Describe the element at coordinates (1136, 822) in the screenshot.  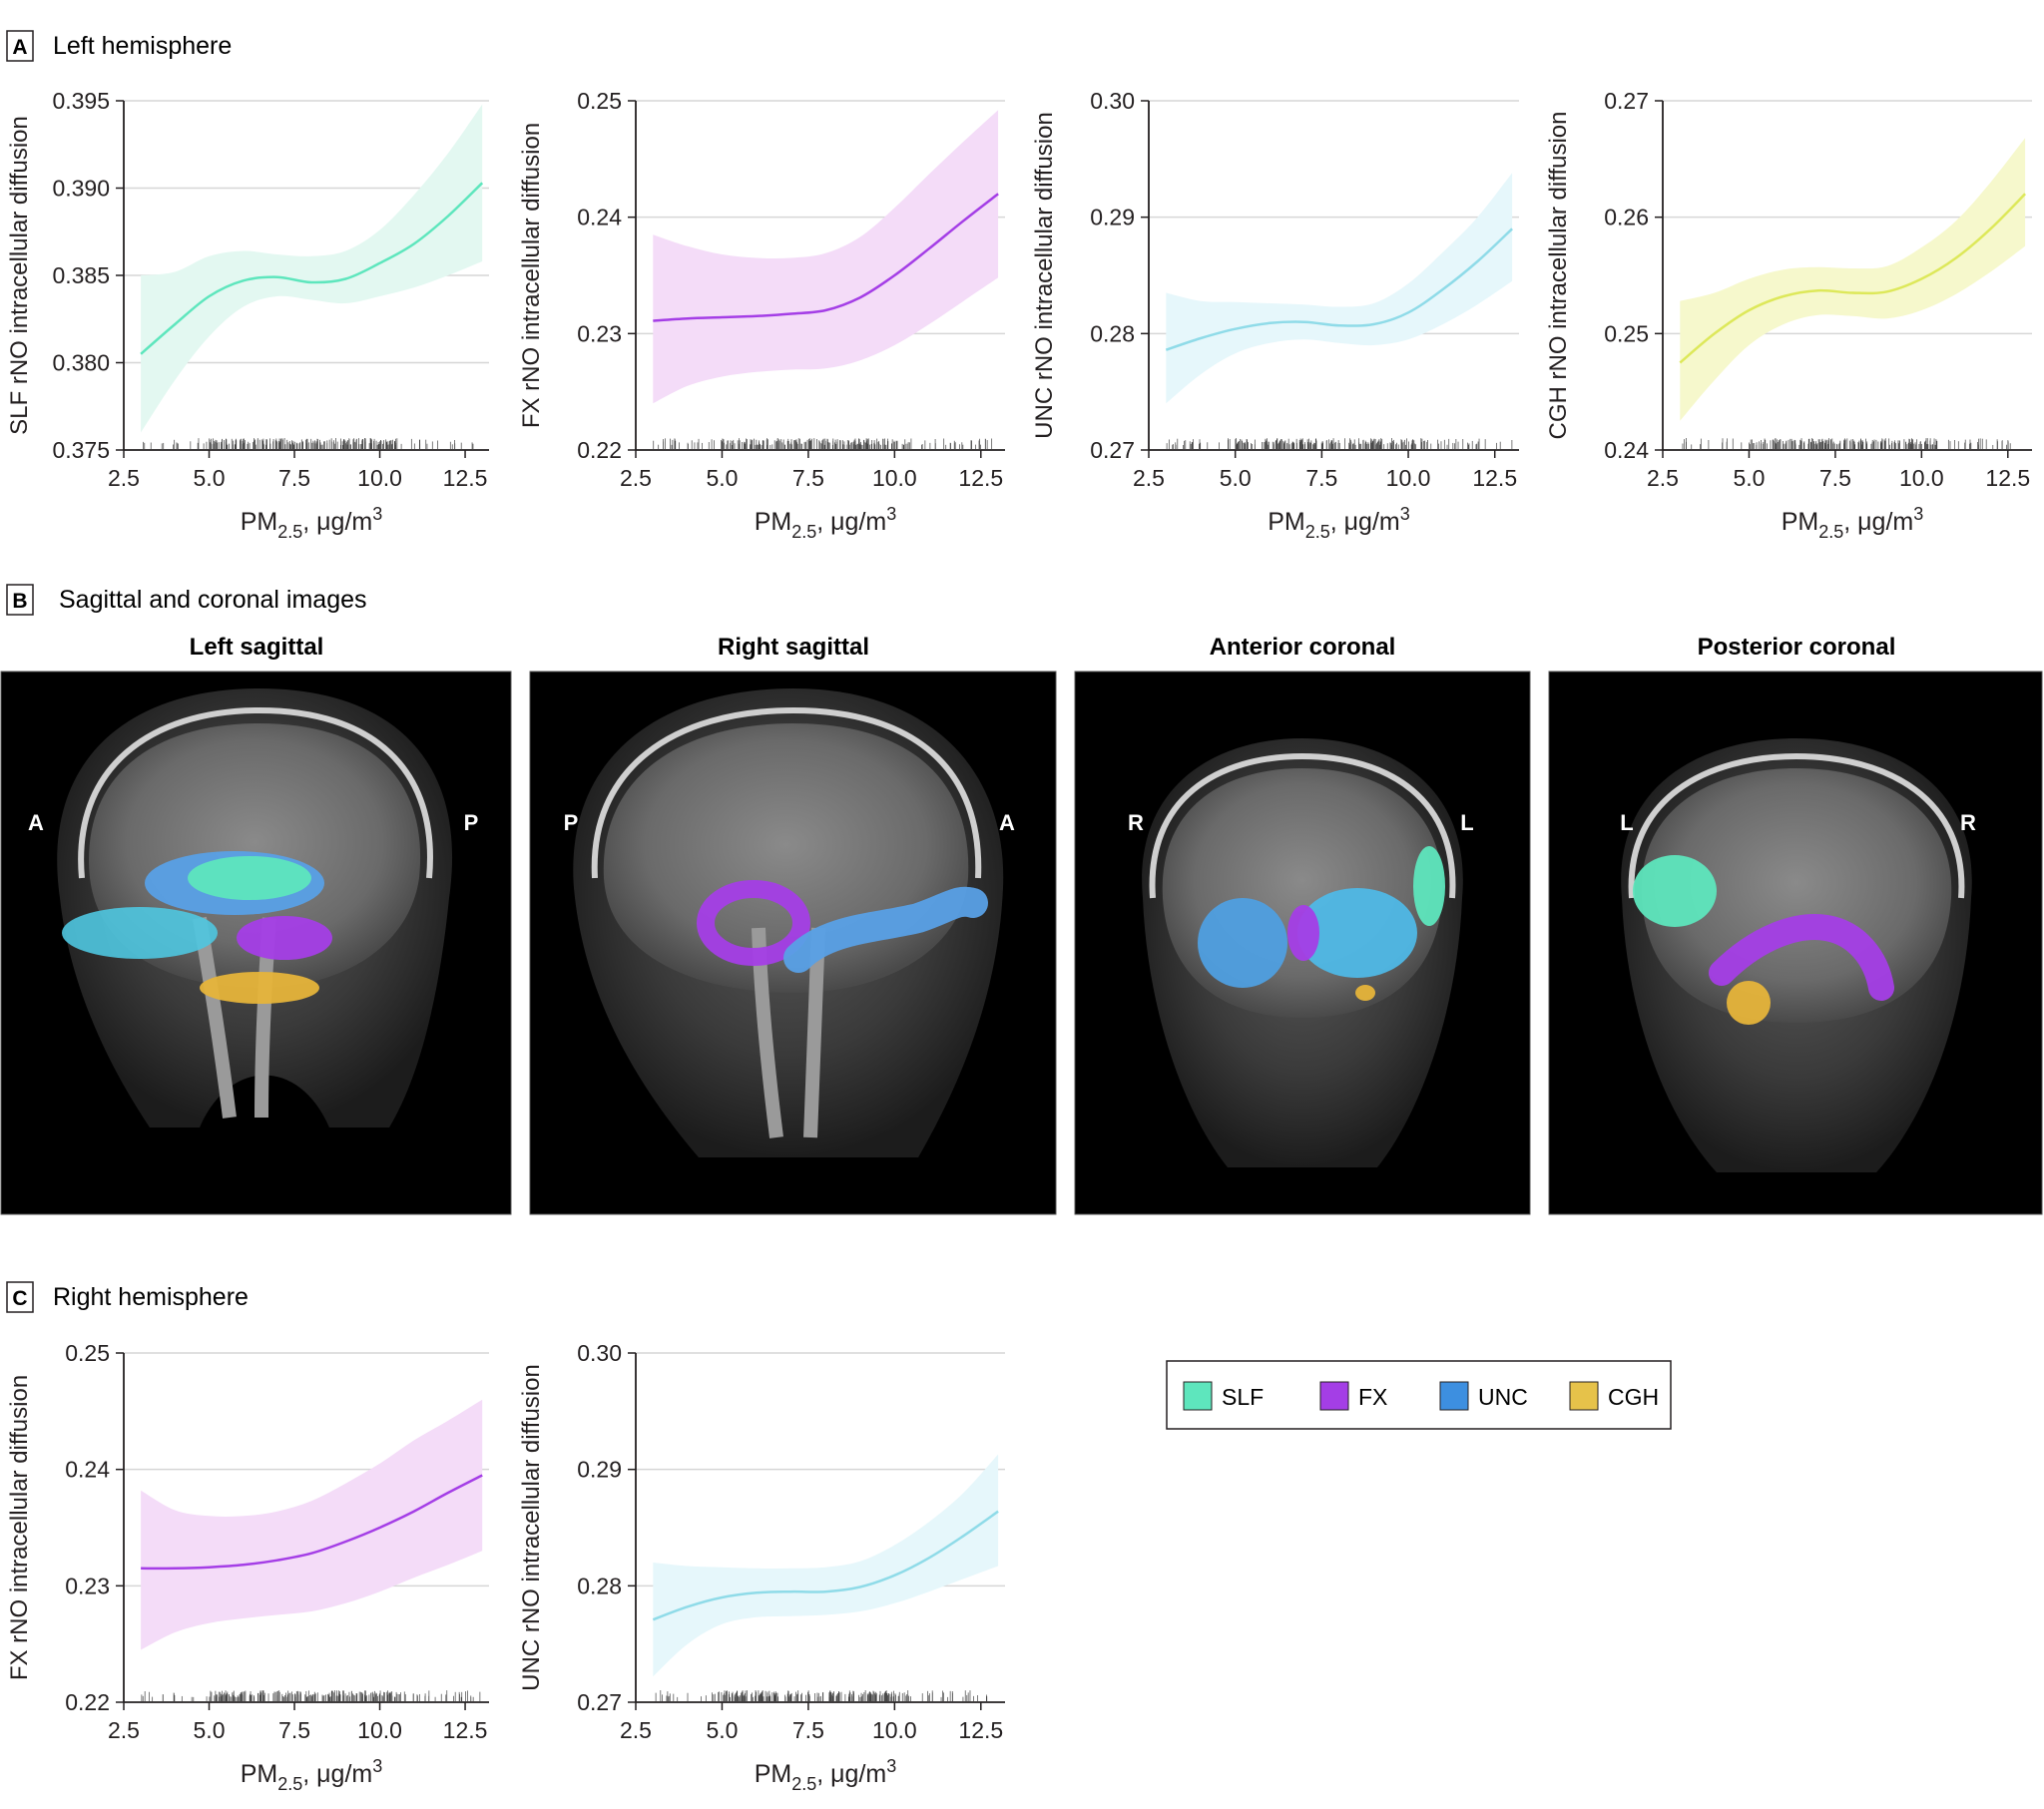
I see `orientation-label-left: R` at that location.